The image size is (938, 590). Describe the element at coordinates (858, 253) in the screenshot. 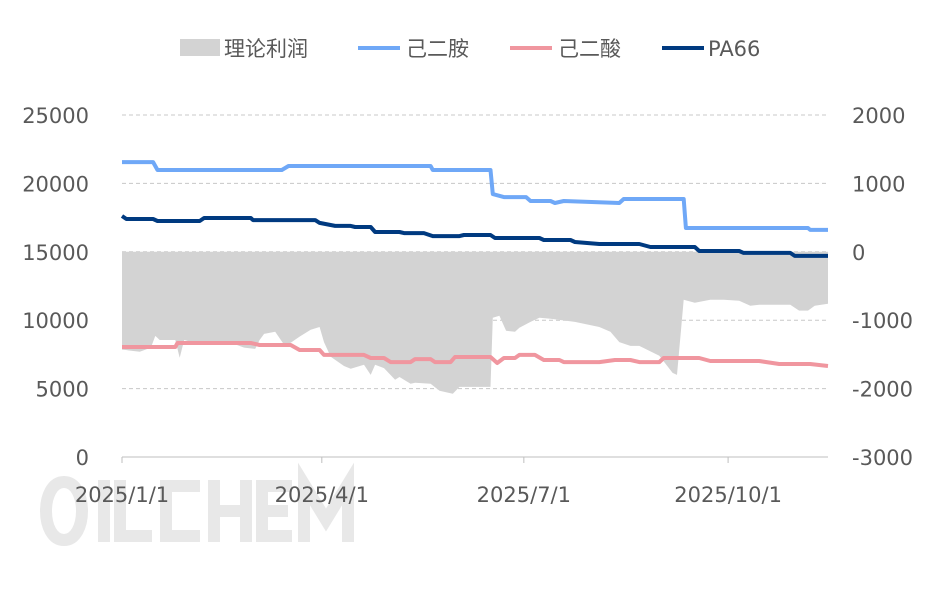

I see `y-right-tick-label: 0` at that location.